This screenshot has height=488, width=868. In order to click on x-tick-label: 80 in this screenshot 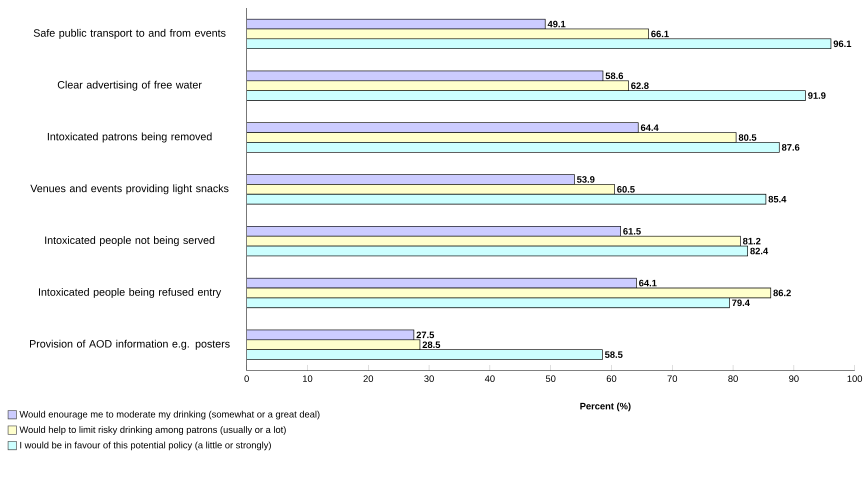, I will do `click(733, 378)`.